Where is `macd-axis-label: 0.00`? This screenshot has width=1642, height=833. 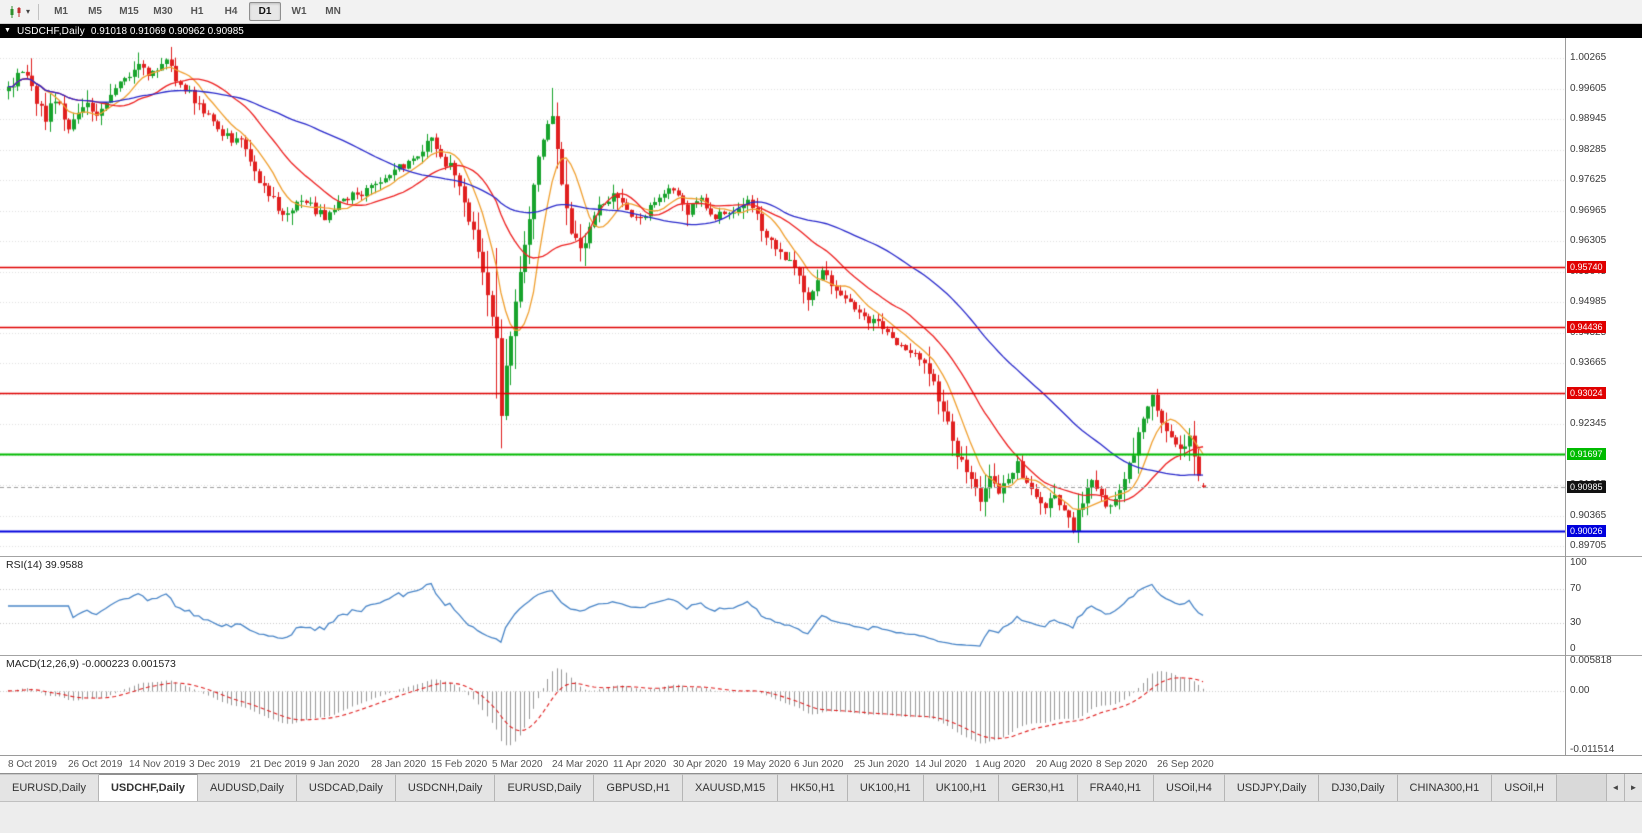 macd-axis-label: 0.00 is located at coordinates (1580, 690).